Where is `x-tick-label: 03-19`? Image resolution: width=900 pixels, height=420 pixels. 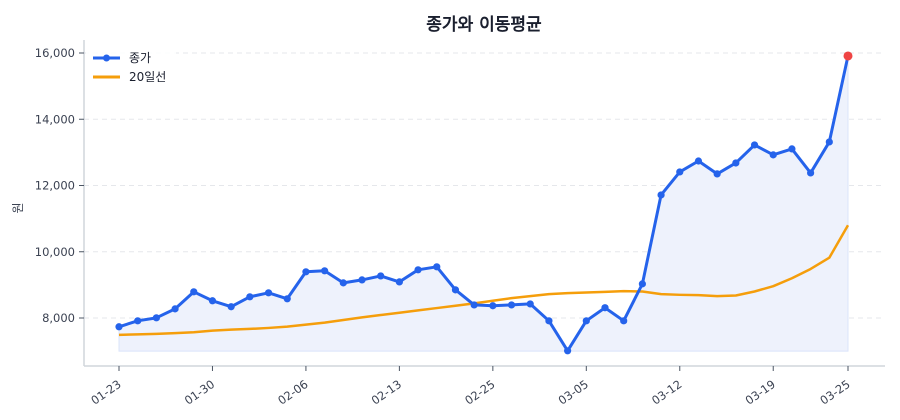 x-tick-label: 03-19 is located at coordinates (760, 392).